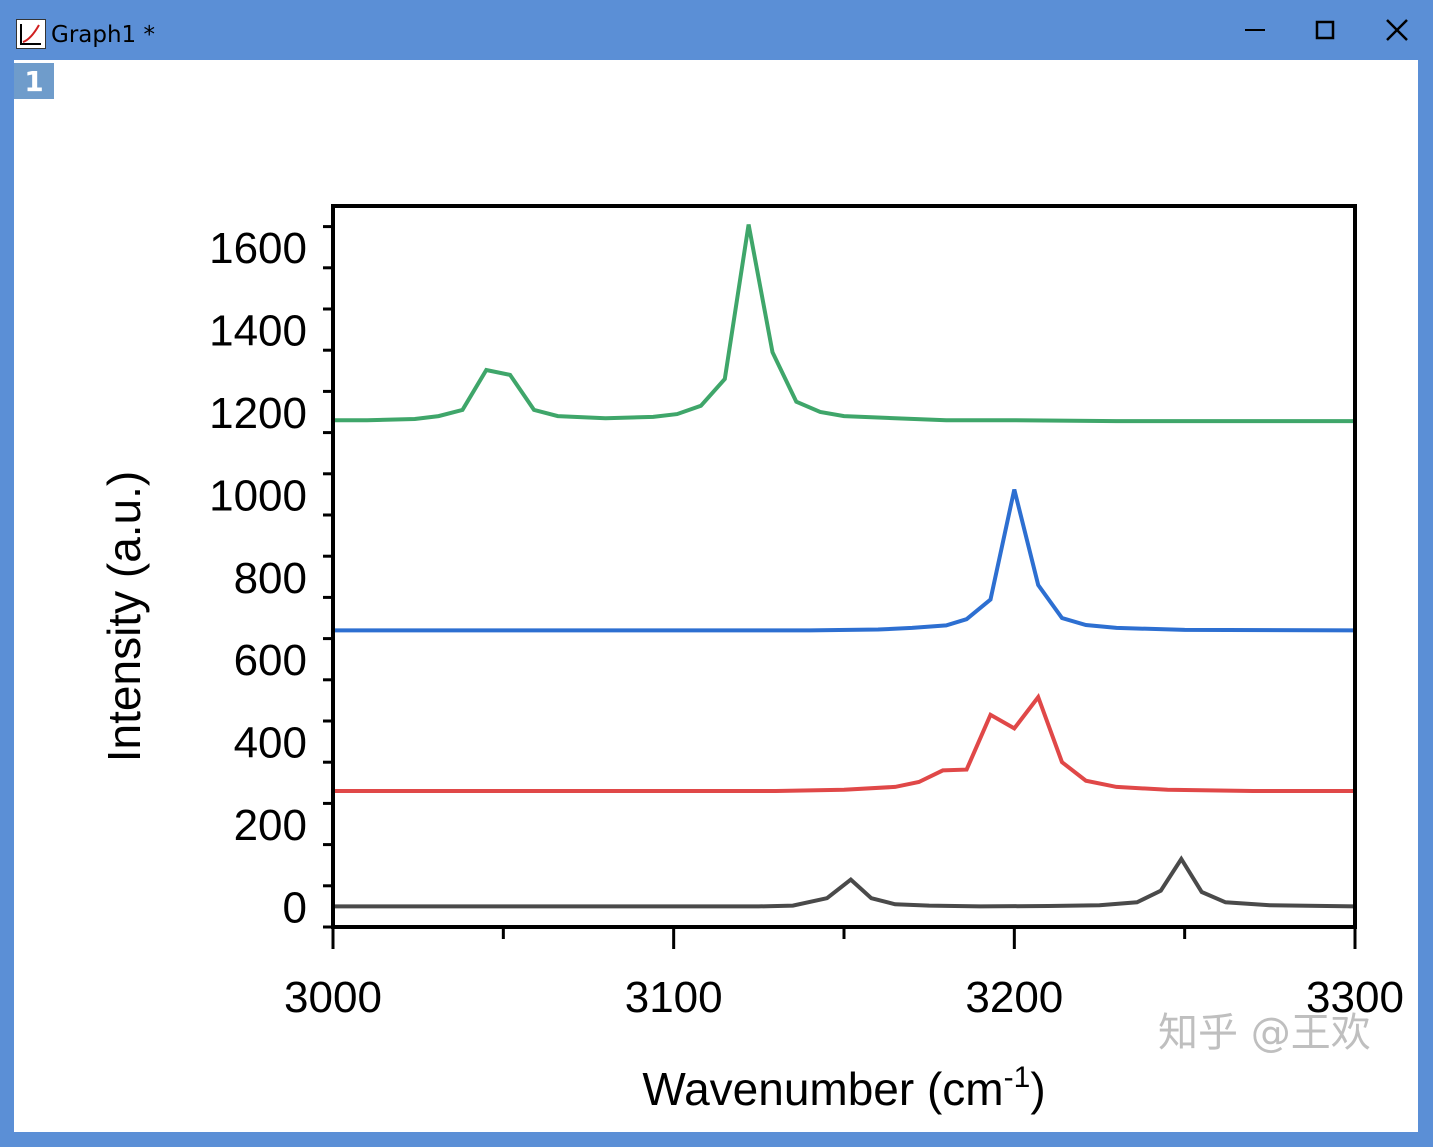 This screenshot has width=1433, height=1147. Describe the element at coordinates (258, 248) in the screenshot. I see `y-tick-label: 1600` at that location.